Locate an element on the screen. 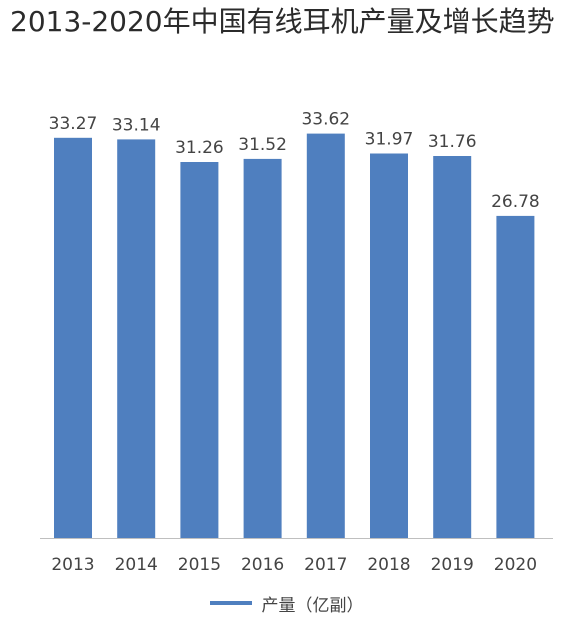  x-tick-label-2020: 2020 is located at coordinates (515, 565).